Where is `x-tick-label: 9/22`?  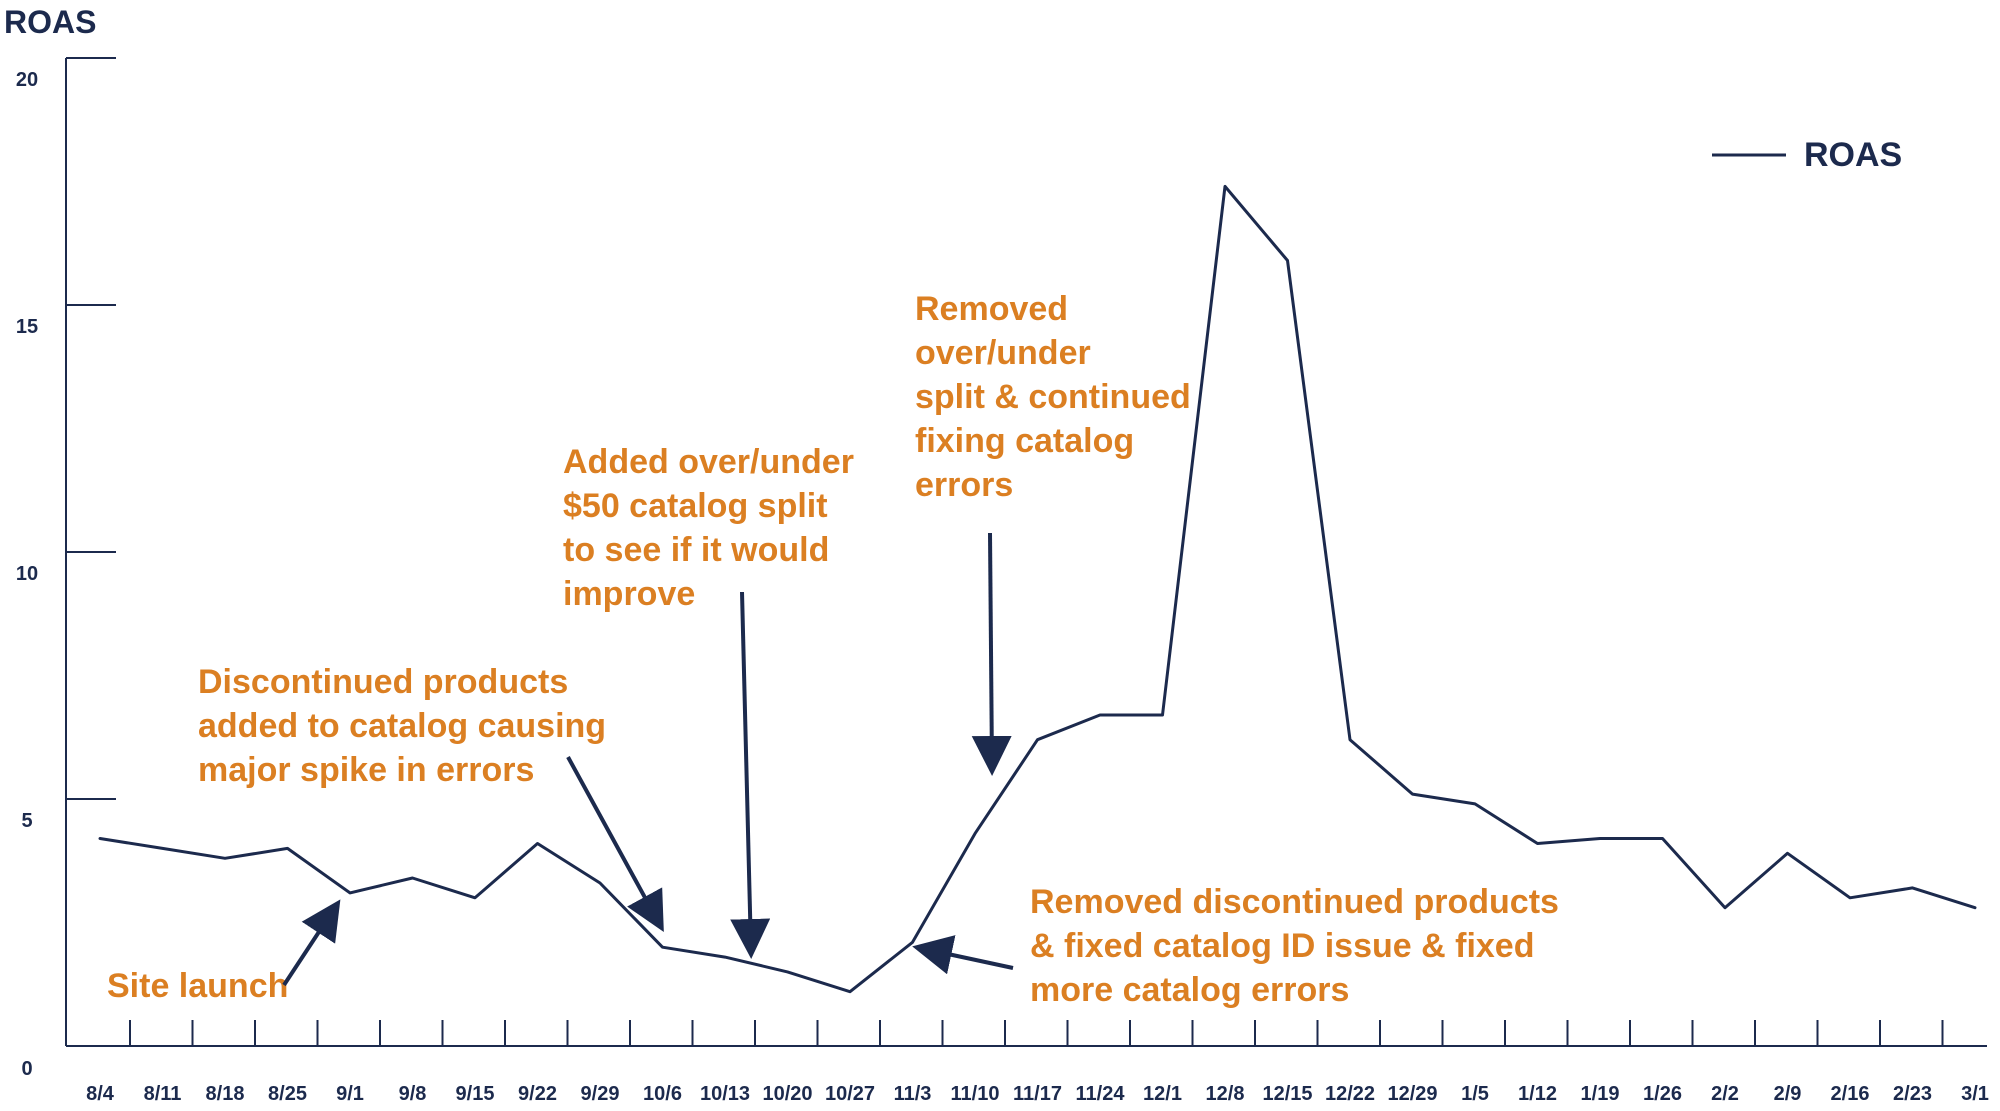 x-tick-label: 9/22 is located at coordinates (537, 1094).